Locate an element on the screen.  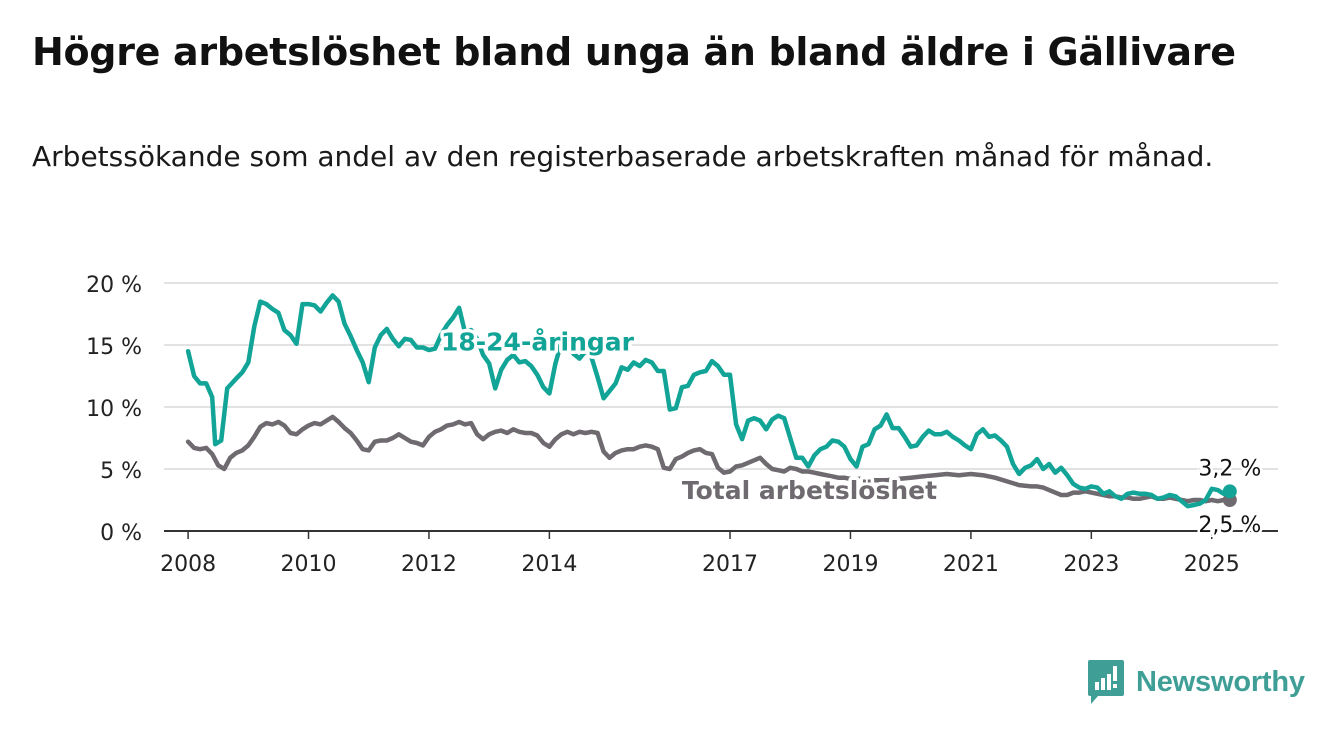
y-tick-label: 20 % is located at coordinates (114, 285).